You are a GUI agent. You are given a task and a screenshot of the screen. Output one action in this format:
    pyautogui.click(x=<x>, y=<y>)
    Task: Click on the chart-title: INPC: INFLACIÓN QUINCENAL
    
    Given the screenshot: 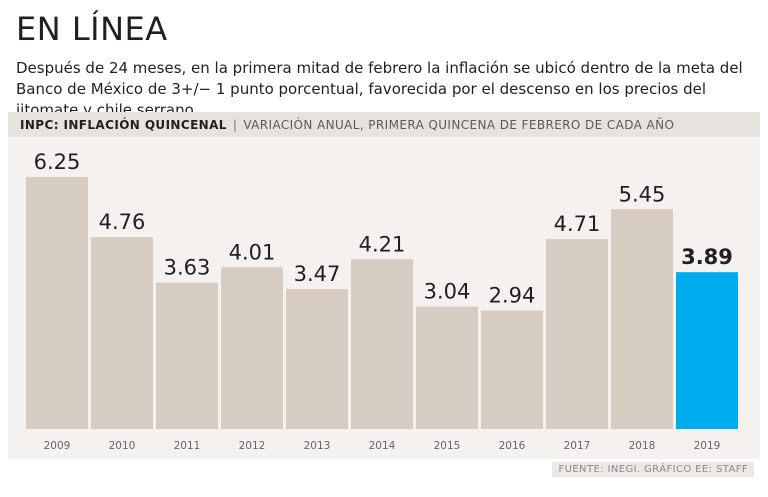 What is the action you would take?
    pyautogui.click(x=123, y=124)
    